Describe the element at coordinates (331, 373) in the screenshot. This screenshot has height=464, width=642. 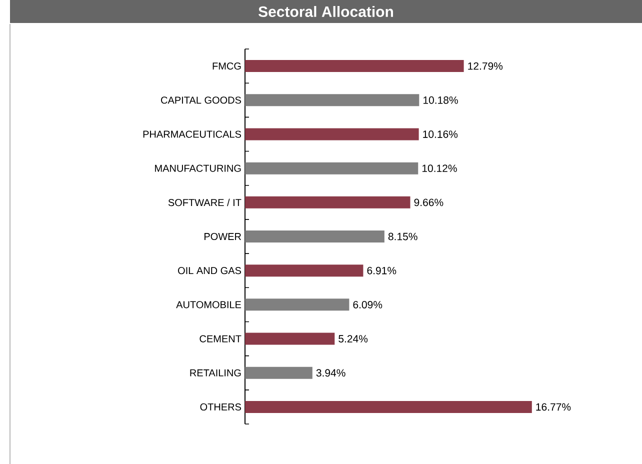
I see `data-label: 3.94%` at that location.